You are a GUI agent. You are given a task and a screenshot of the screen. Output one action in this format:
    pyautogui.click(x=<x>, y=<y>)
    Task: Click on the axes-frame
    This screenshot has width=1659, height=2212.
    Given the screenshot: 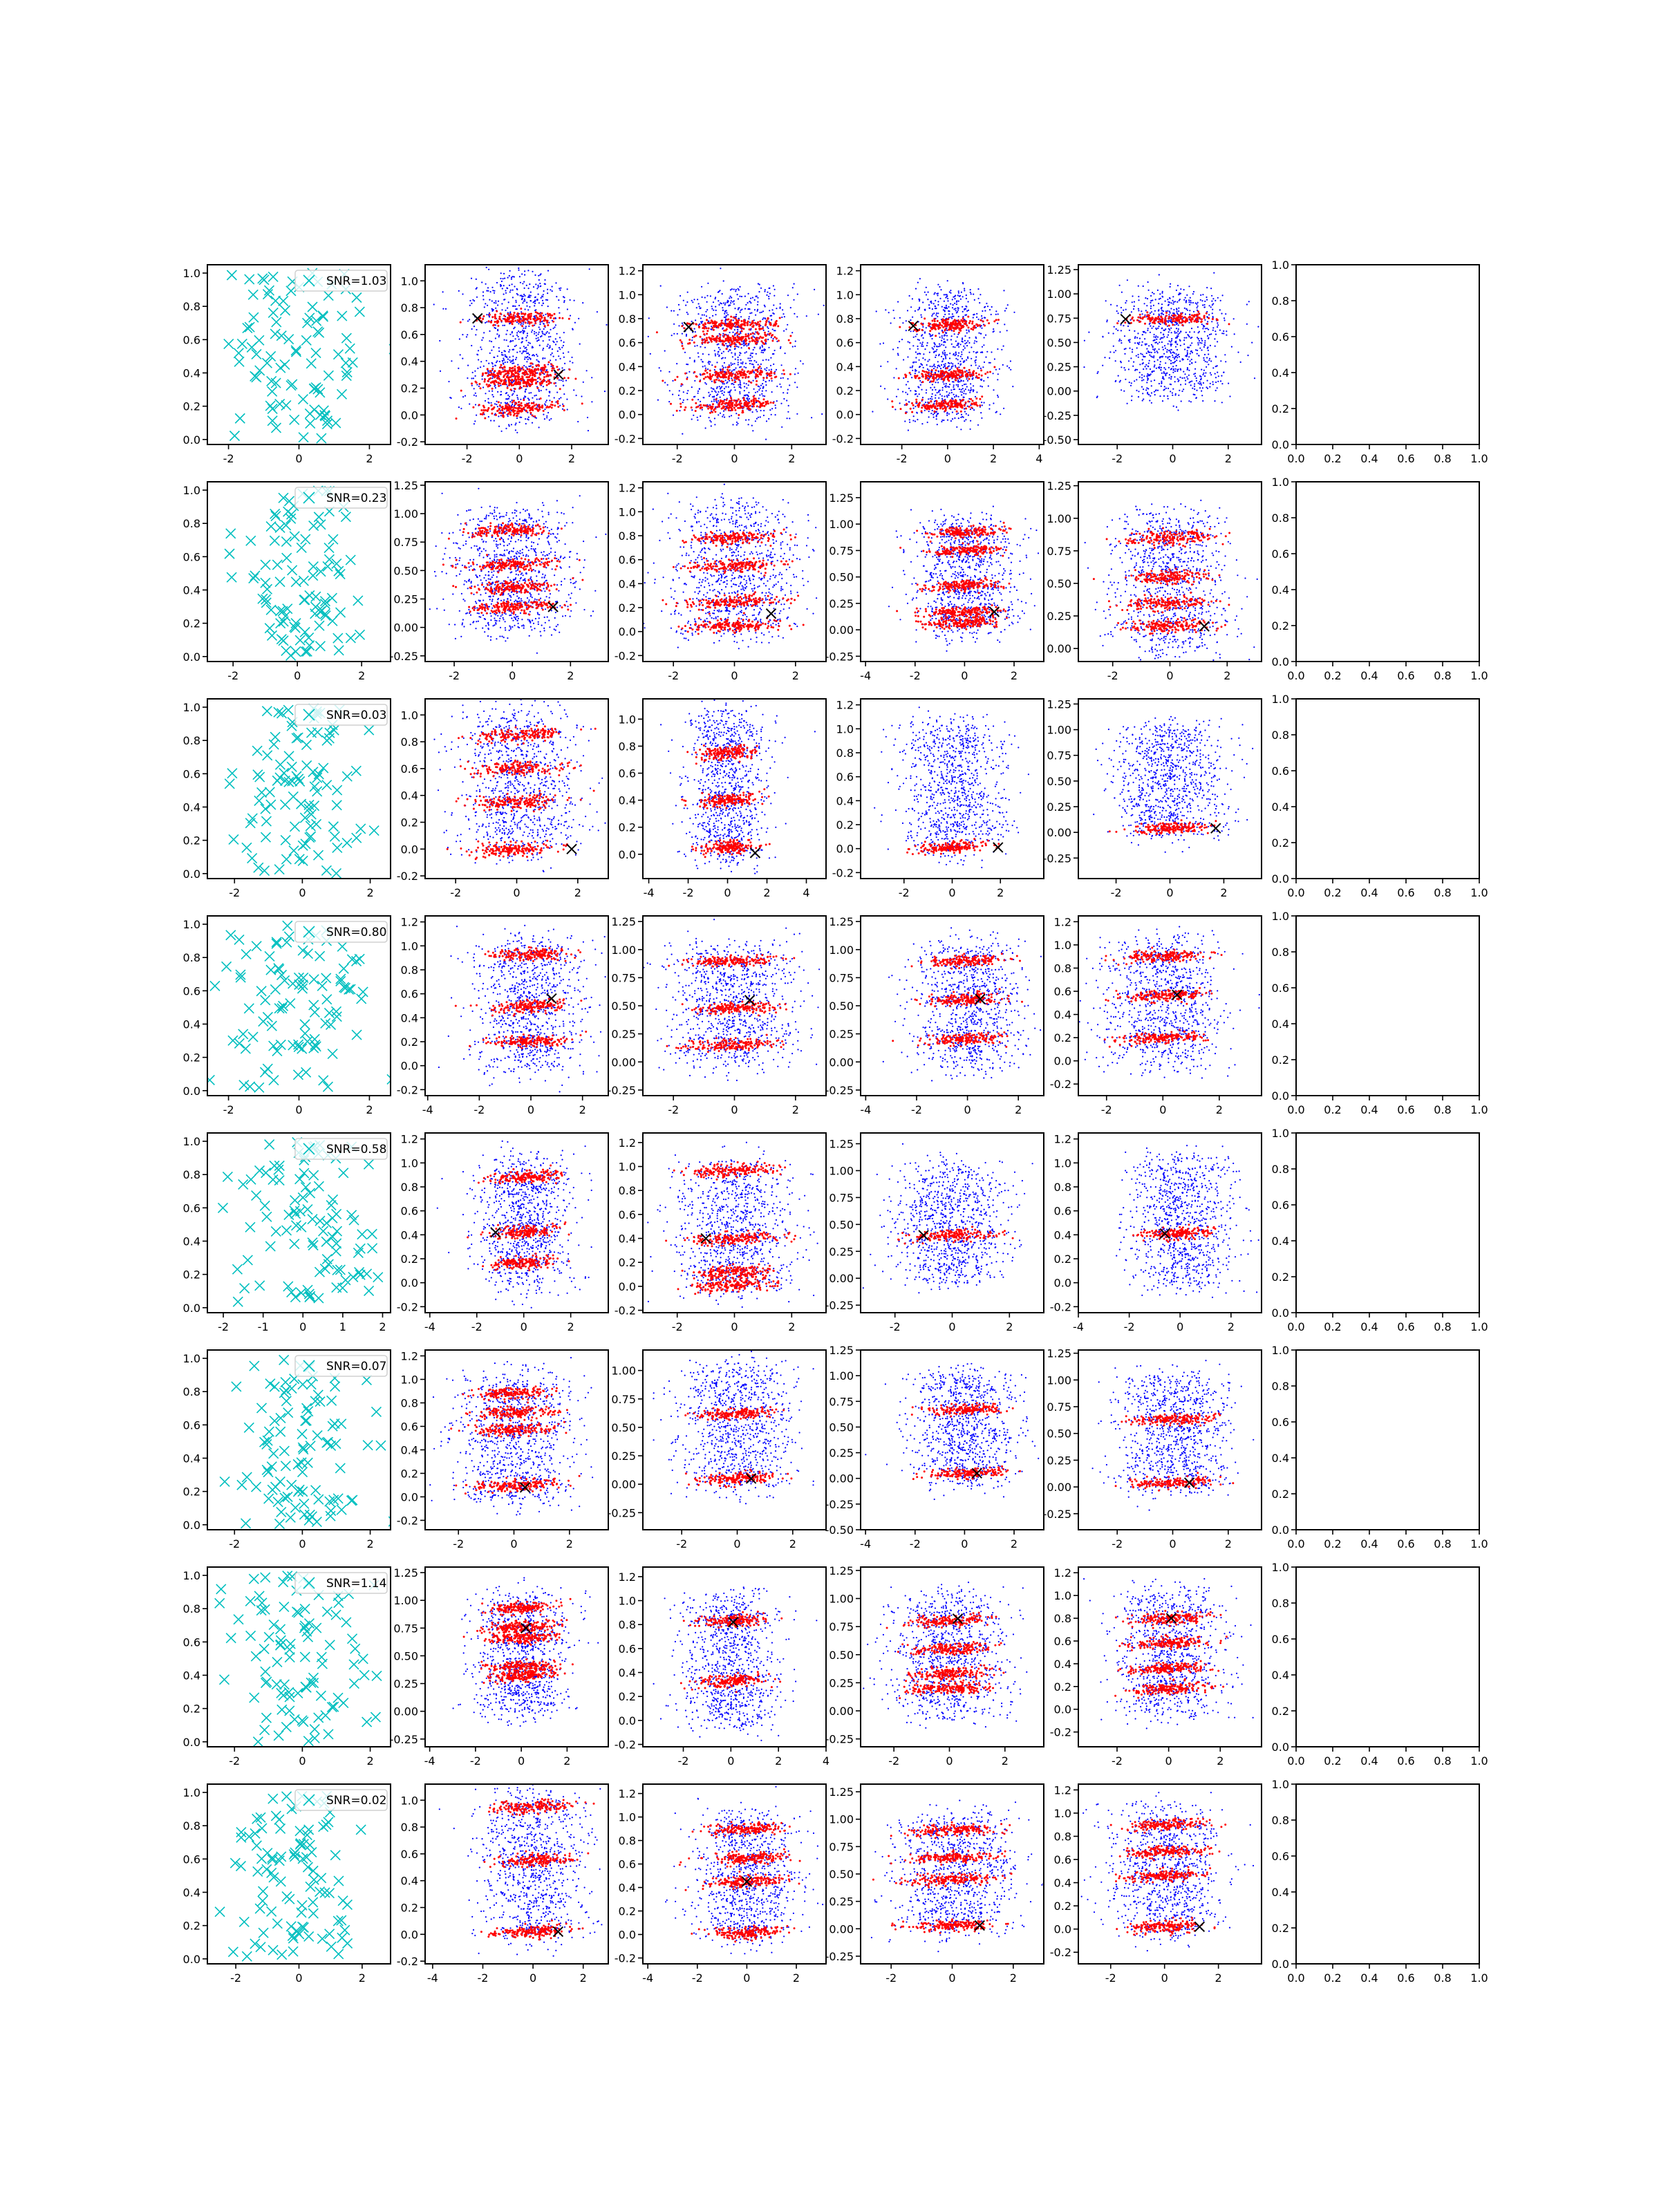 What is the action you would take?
    pyautogui.click(x=735, y=354)
    